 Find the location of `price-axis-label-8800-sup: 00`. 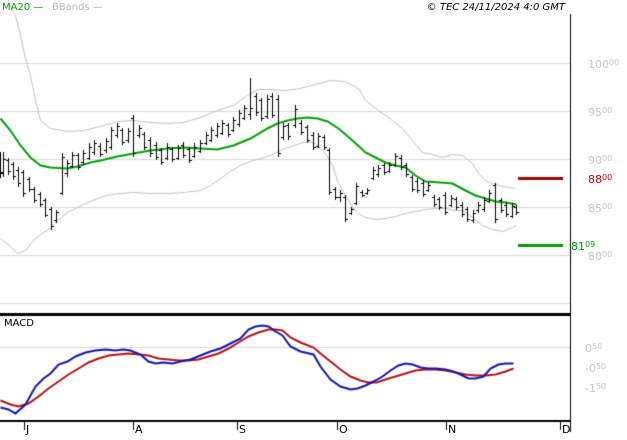

price-axis-label-8800-sup: 00 is located at coordinates (607, 177).